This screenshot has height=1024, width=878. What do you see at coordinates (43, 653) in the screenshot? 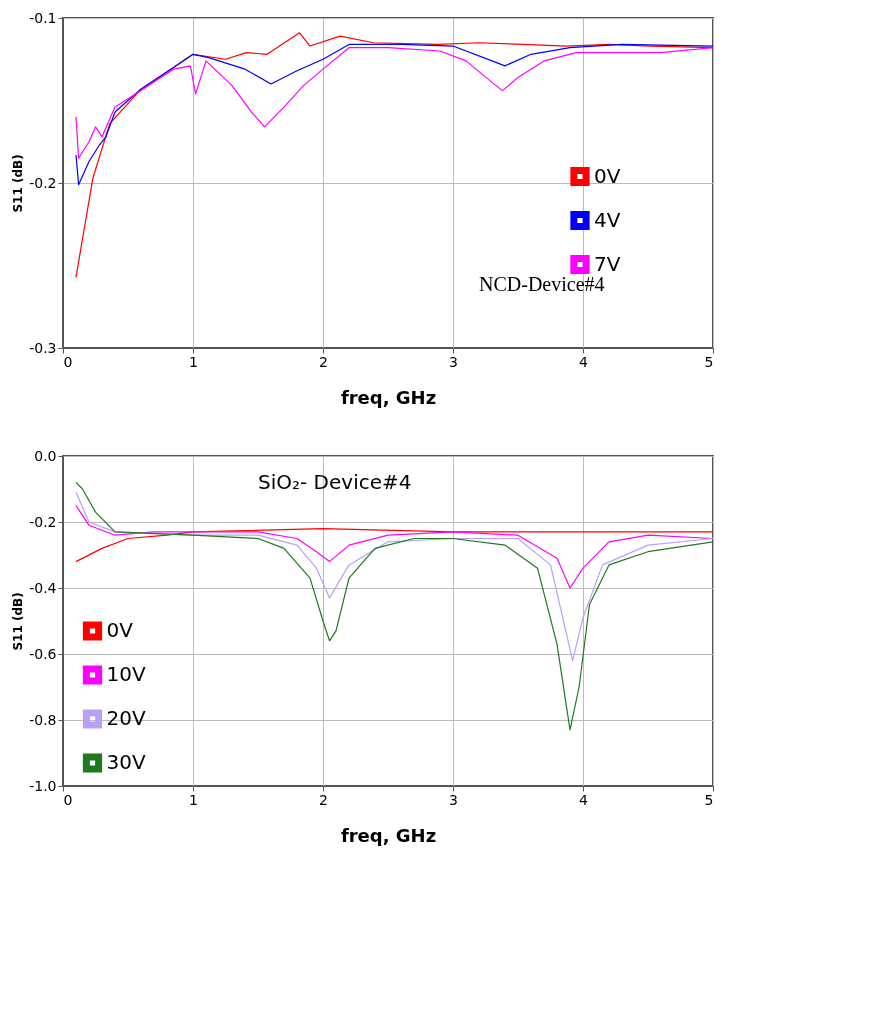
I see `y-tick-label: -0.6` at bounding box center [43, 653].